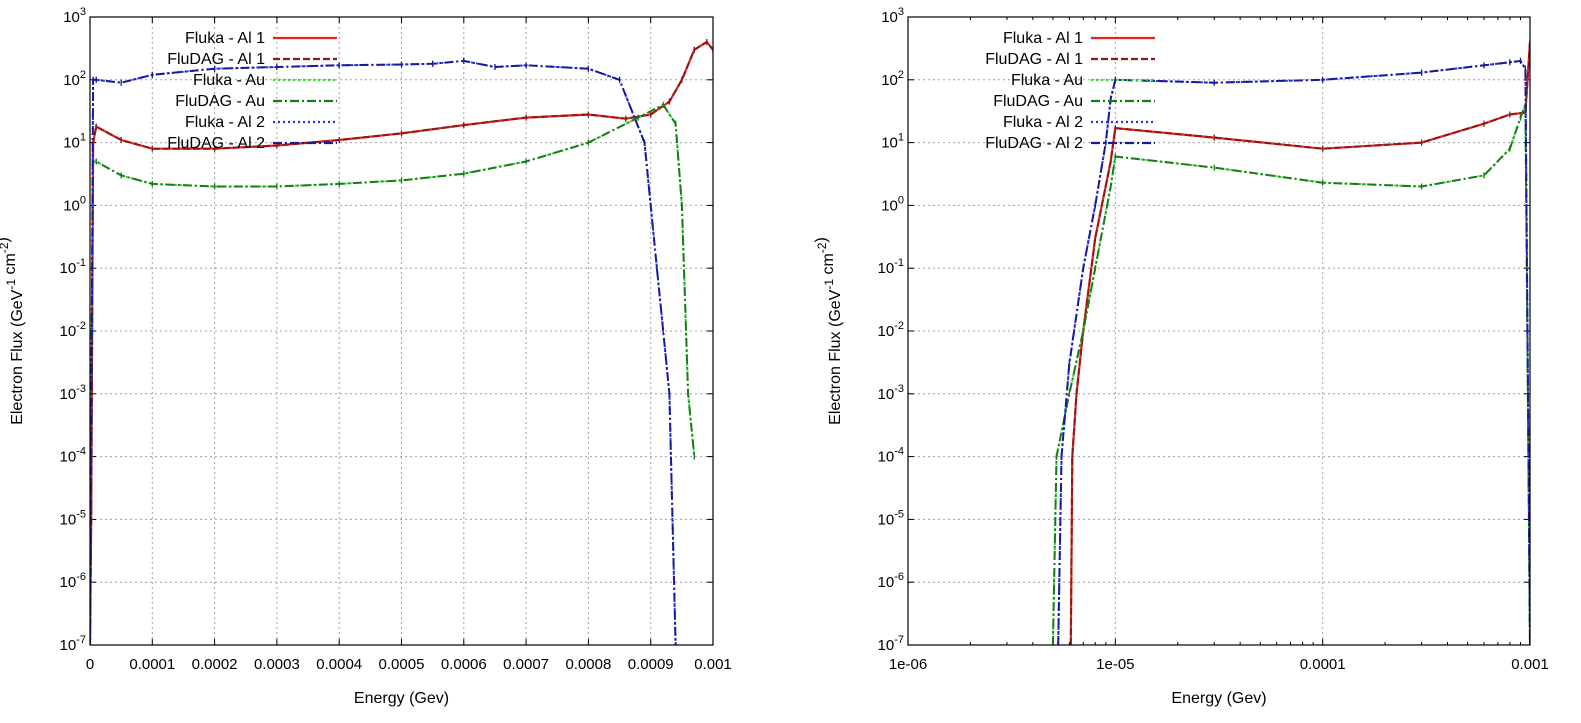 Image resolution: width=1581 pixels, height=723 pixels. I want to click on x-tick-label: 0.0008, so click(588, 664).